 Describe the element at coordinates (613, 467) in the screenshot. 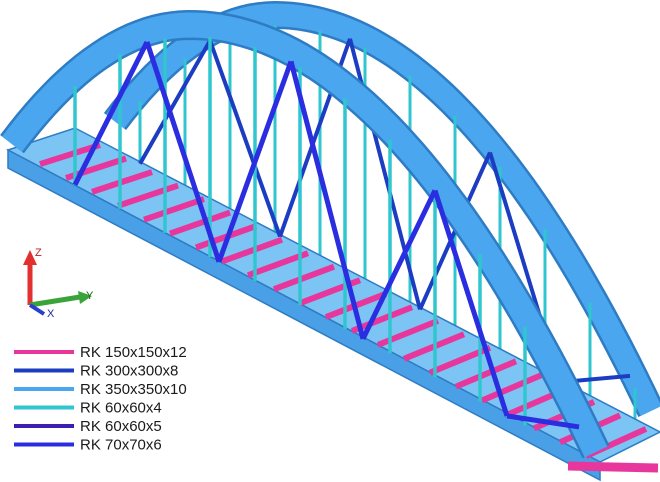

I see `end-beam` at that location.